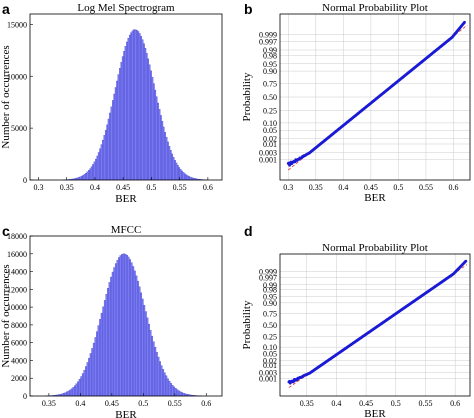 Image resolution: width=474 pixels, height=418 pixels. What do you see at coordinates (25, 396) in the screenshot?
I see `y-tick-label: 0` at bounding box center [25, 396].